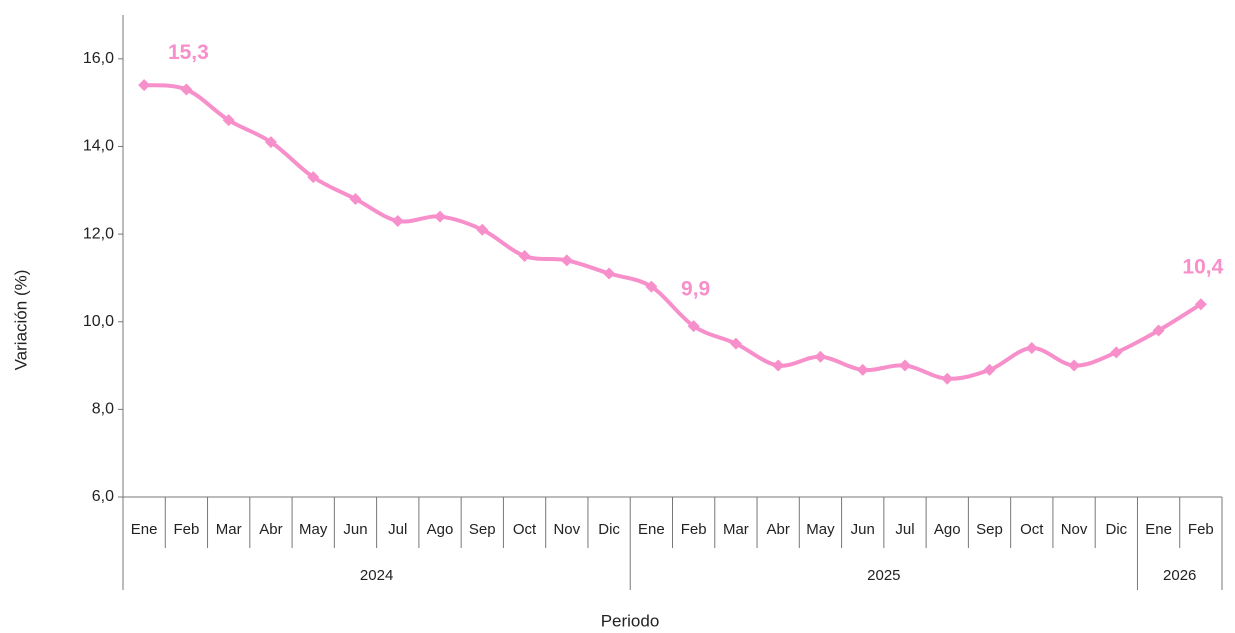  Describe the element at coordinates (376, 575) in the screenshot. I see `group-label: 2024` at that location.